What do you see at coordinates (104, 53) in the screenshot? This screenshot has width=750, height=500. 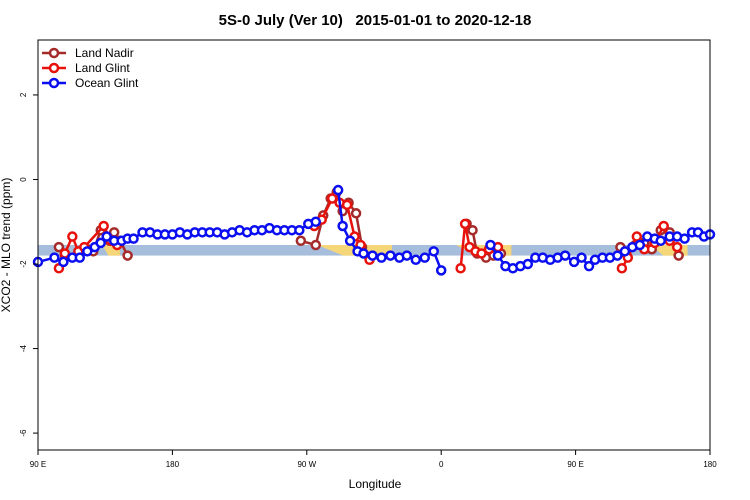 I see `legend-label: Land Nadir` at bounding box center [104, 53].